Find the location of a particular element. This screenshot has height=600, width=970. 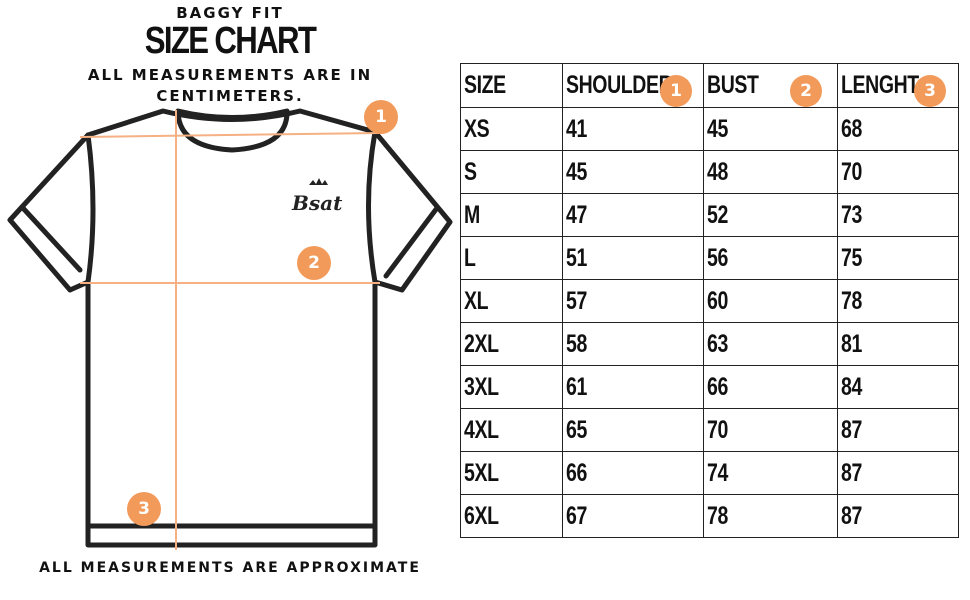

cell-size: XS is located at coordinates (511, 129).